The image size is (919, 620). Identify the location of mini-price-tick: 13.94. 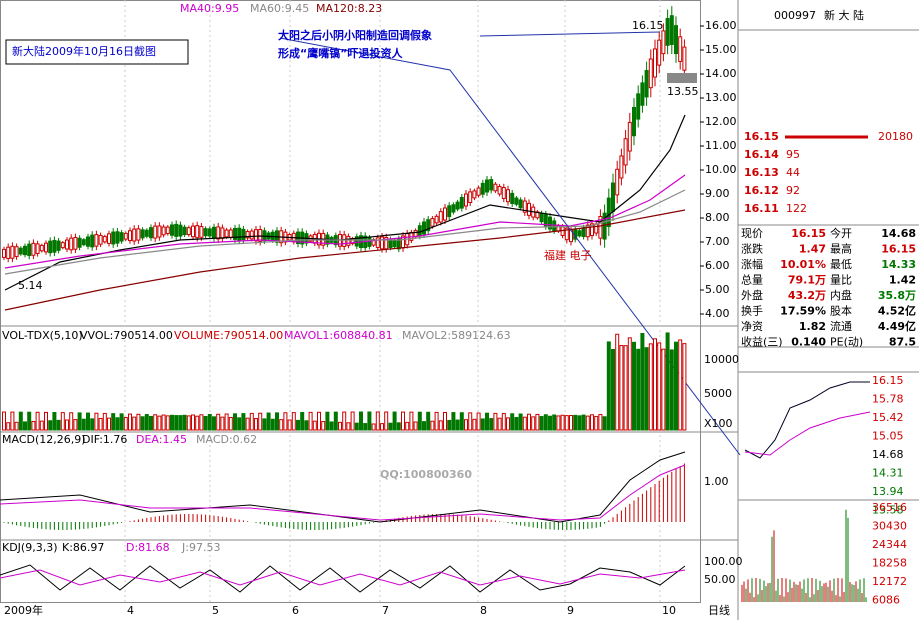
(888, 491).